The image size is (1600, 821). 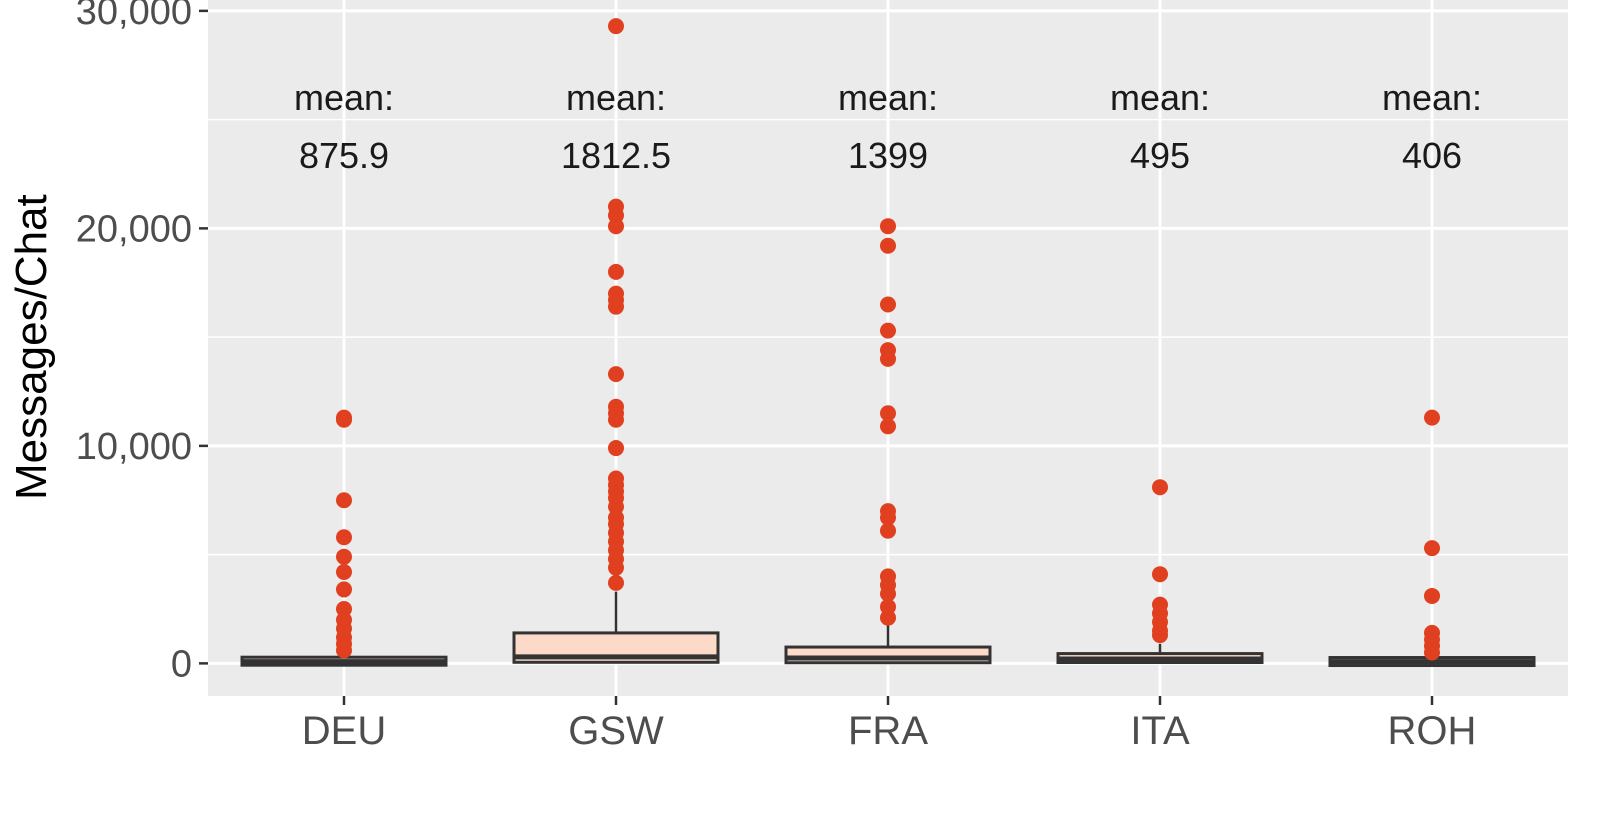 I want to click on y-tick-label: 20,000, so click(x=134, y=229).